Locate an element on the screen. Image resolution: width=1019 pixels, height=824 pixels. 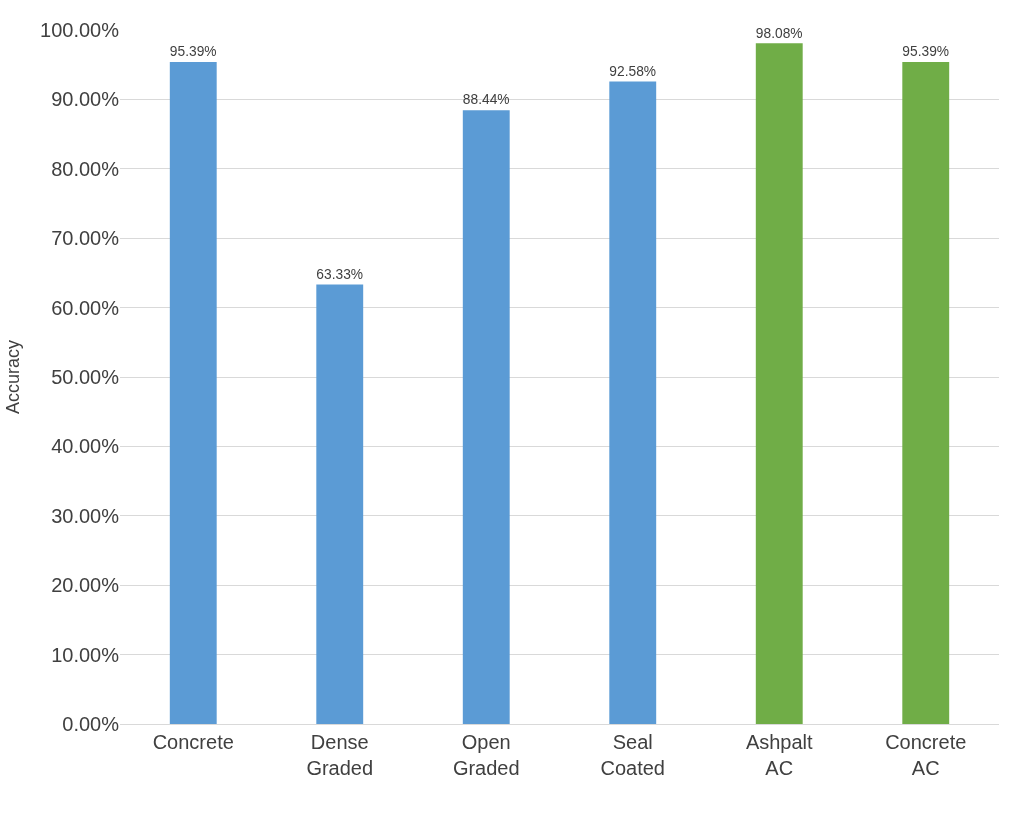
y-tick-label: 20.00% is located at coordinates (85, 585).